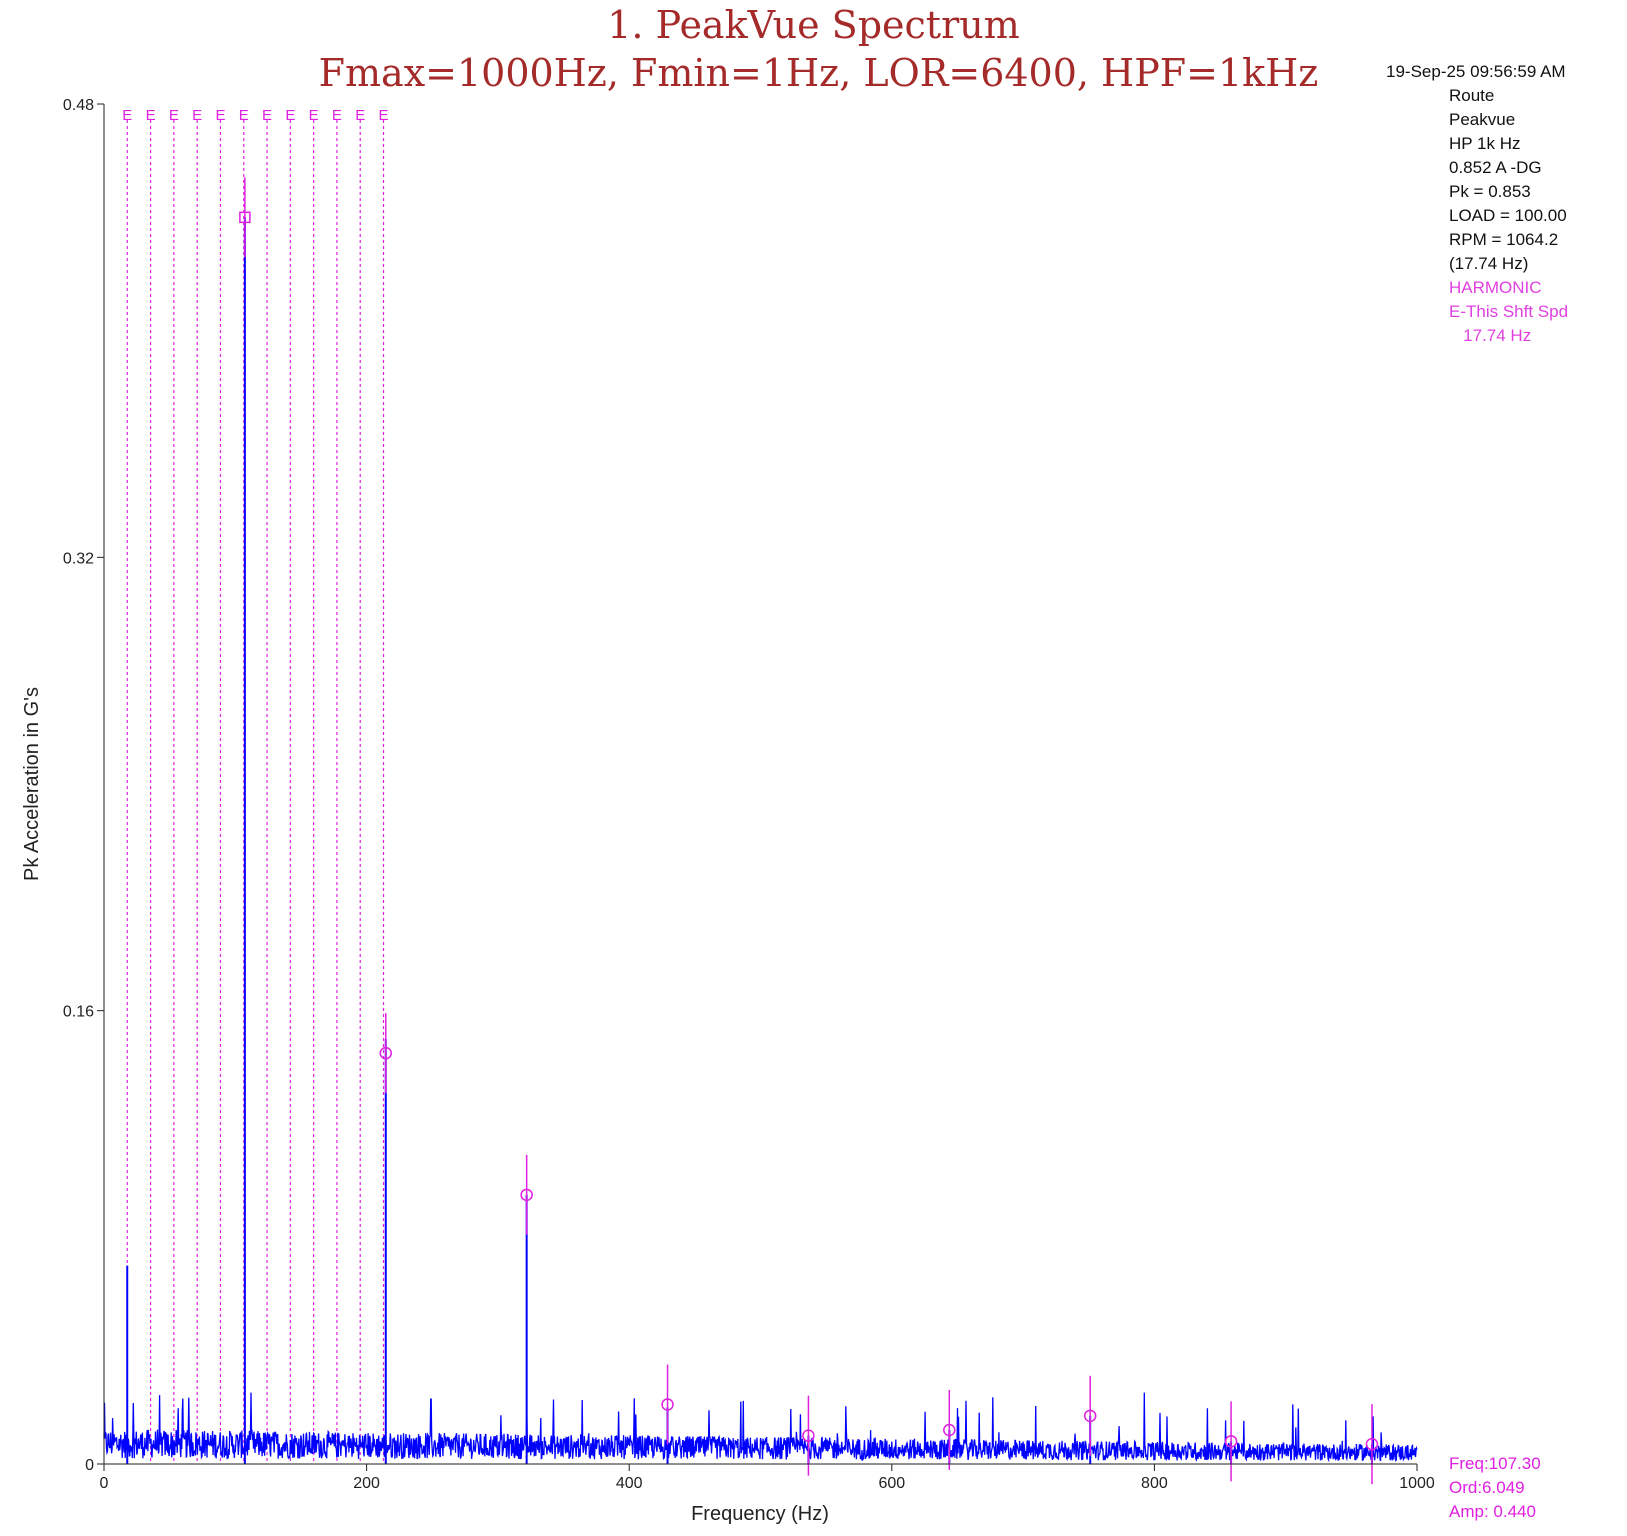  What do you see at coordinates (1417, 1483) in the screenshot?
I see `x-tick-label: 1000` at bounding box center [1417, 1483].